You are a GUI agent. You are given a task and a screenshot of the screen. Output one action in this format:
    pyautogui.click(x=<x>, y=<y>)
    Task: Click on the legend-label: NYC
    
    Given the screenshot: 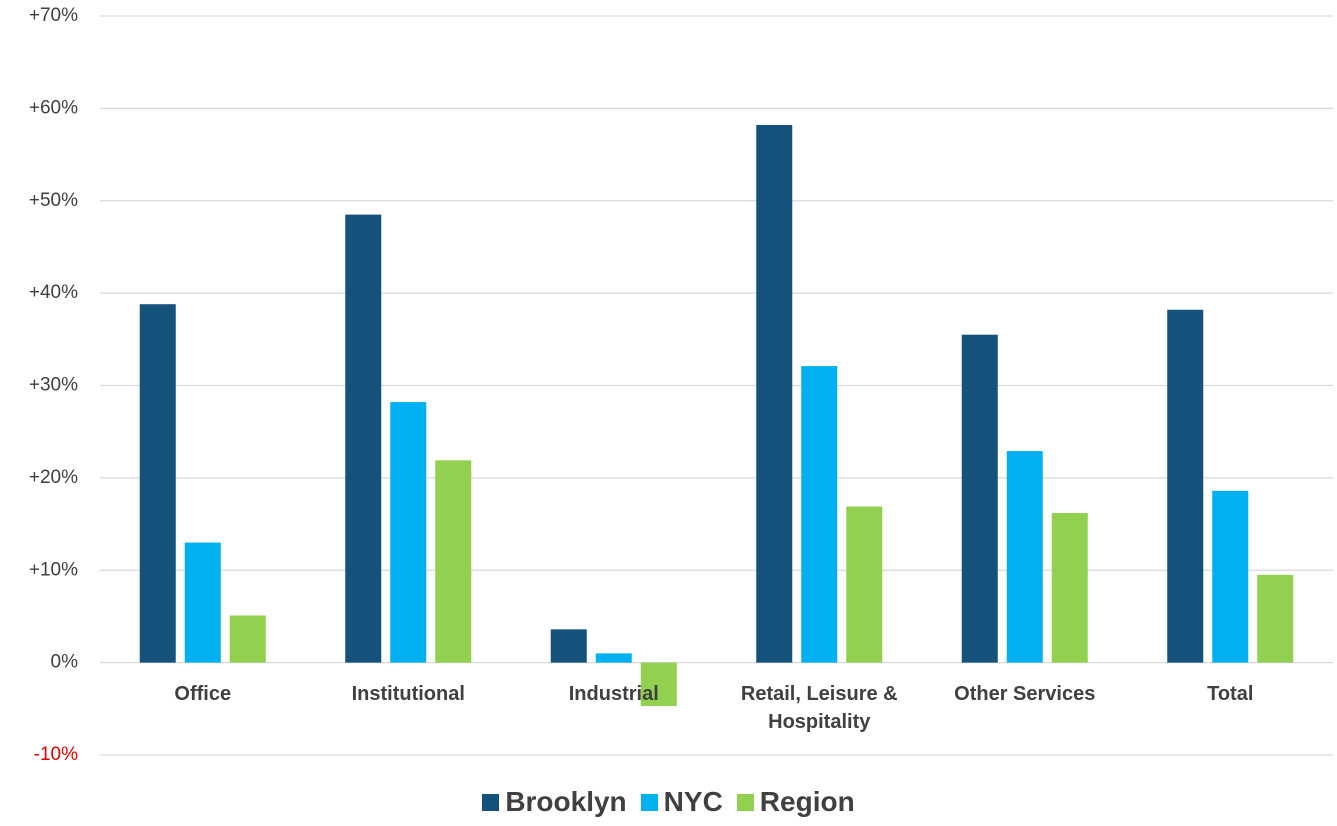 What is the action you would take?
    pyautogui.click(x=693, y=801)
    